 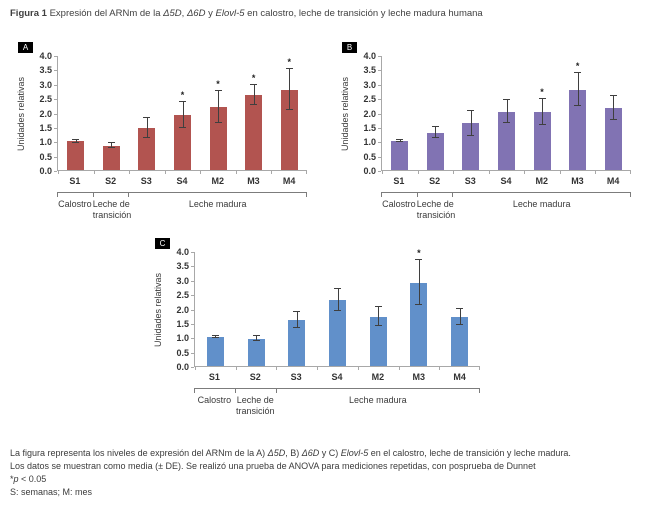 What do you see at coordinates (435, 181) in the screenshot?
I see `x-tick-label: S2` at bounding box center [435, 181].